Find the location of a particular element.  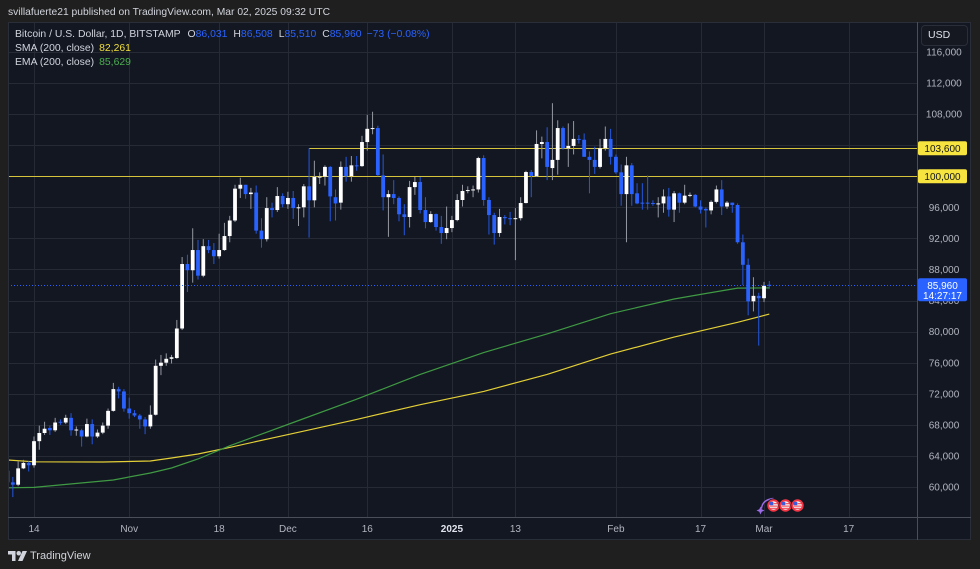

price-axis-label: 72,000 is located at coordinates (944, 394).